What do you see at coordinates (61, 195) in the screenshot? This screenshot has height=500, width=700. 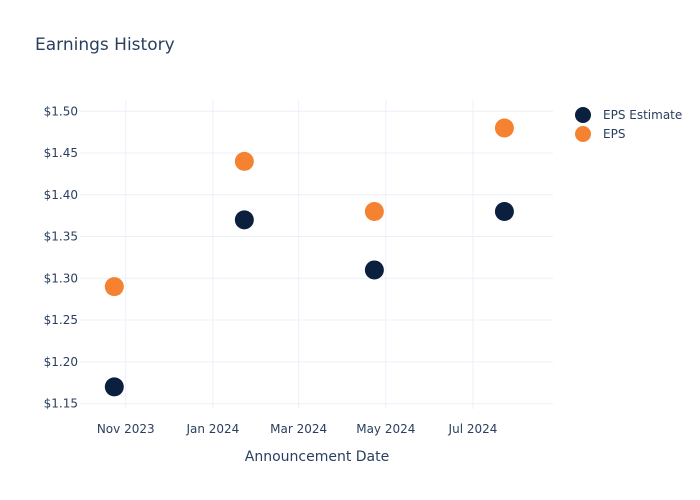 I see `y-tick-label: $1.40` at bounding box center [61, 195].